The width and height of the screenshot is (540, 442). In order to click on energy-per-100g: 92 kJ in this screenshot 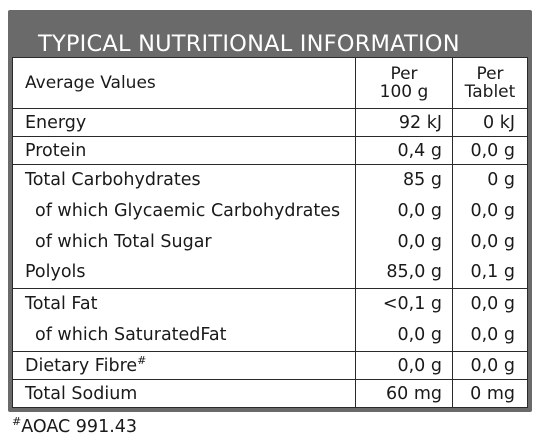, I will do `click(404, 122)`.